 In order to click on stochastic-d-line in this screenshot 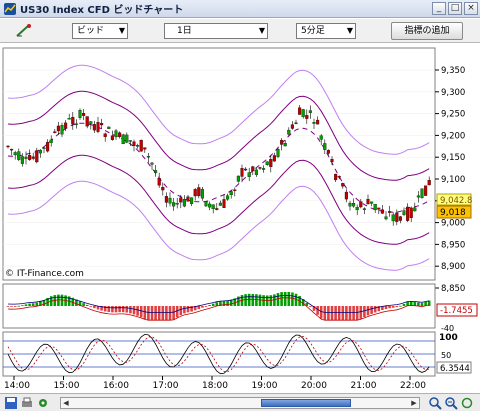, I will do `click(218, 354)`.